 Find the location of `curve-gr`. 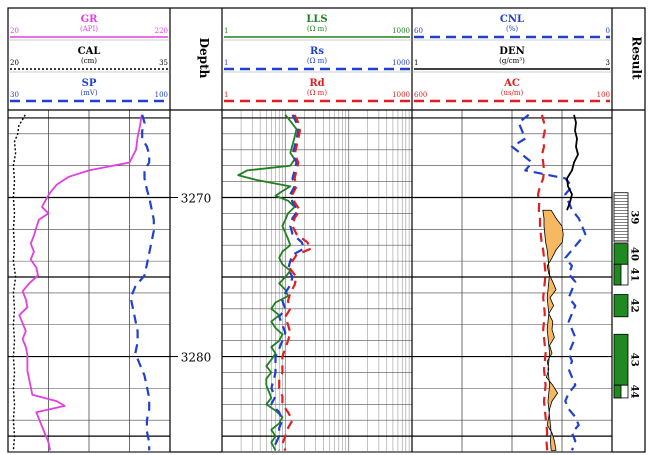

curve-gr is located at coordinates (80, 282).